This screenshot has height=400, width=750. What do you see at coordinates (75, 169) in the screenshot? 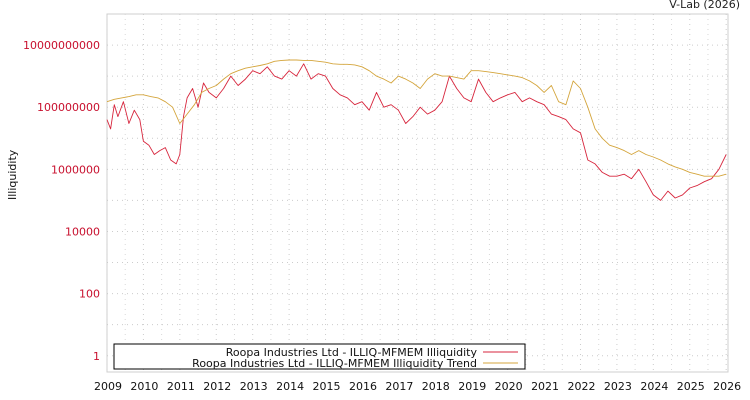
I see `y-tick-label: 1000000` at bounding box center [75, 169].